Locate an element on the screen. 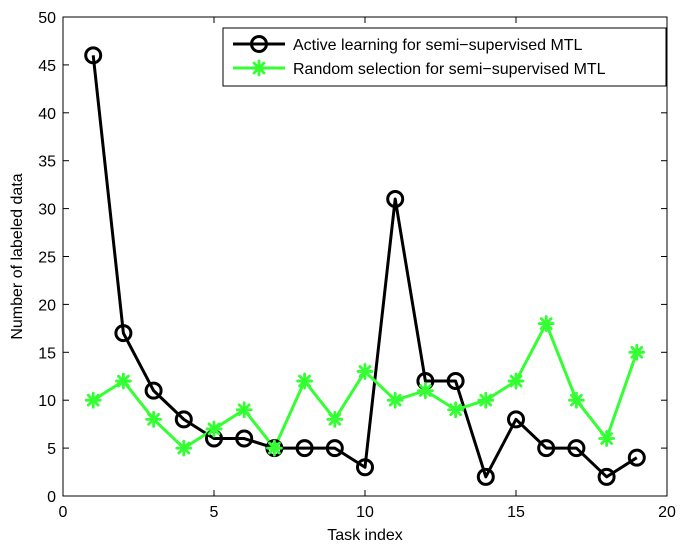 The height and width of the screenshot is (544, 683). y-tick-label: 35 is located at coordinates (47, 162).